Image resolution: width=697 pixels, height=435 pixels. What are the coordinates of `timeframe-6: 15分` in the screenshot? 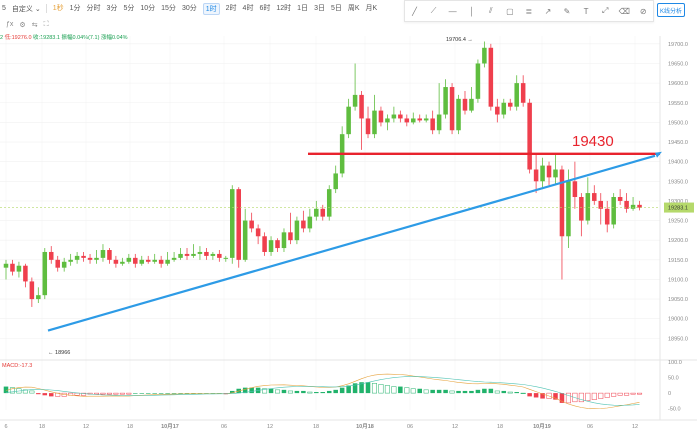 It's located at (168, 8).